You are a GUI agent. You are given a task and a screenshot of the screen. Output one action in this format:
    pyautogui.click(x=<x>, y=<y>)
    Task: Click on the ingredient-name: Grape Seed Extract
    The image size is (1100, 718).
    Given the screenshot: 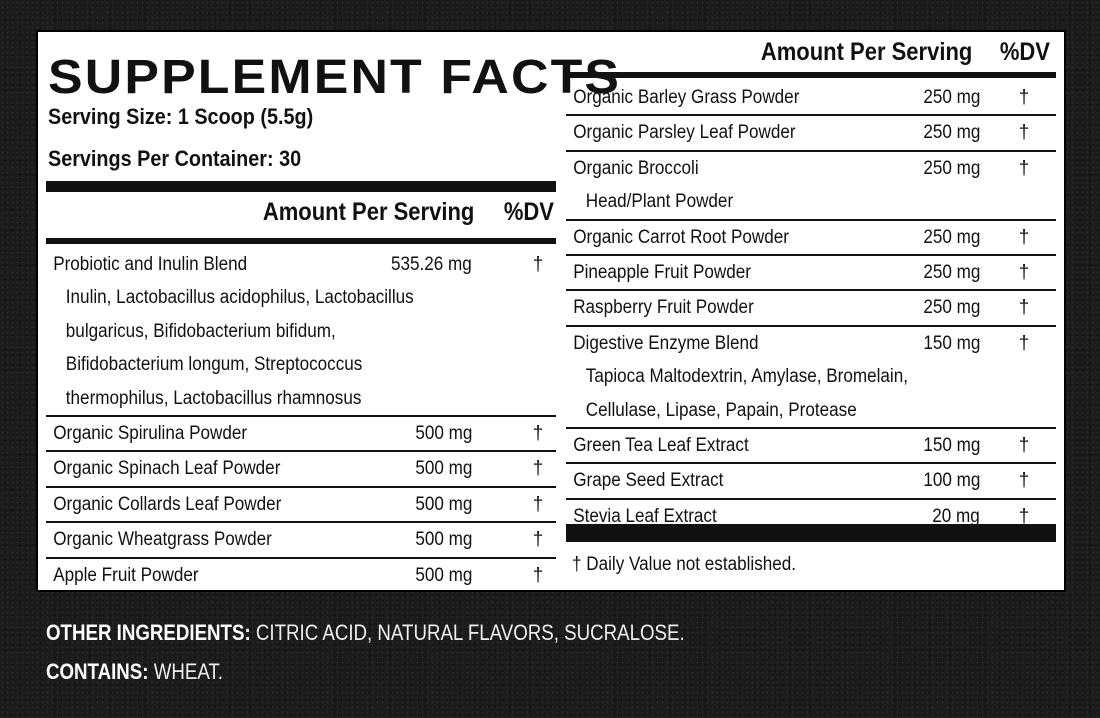 What is the action you would take?
    pyautogui.click(x=648, y=481)
    